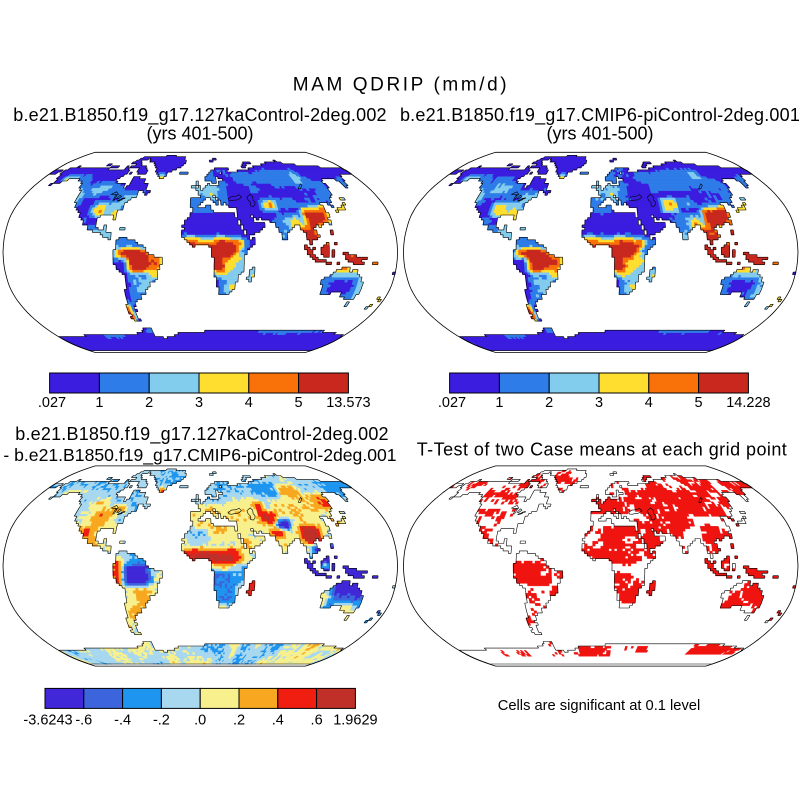 Image resolution: width=800 pixels, height=800 pixels. What do you see at coordinates (355, 721) in the screenshot?
I see `svg-text: 1.9629` at bounding box center [355, 721].